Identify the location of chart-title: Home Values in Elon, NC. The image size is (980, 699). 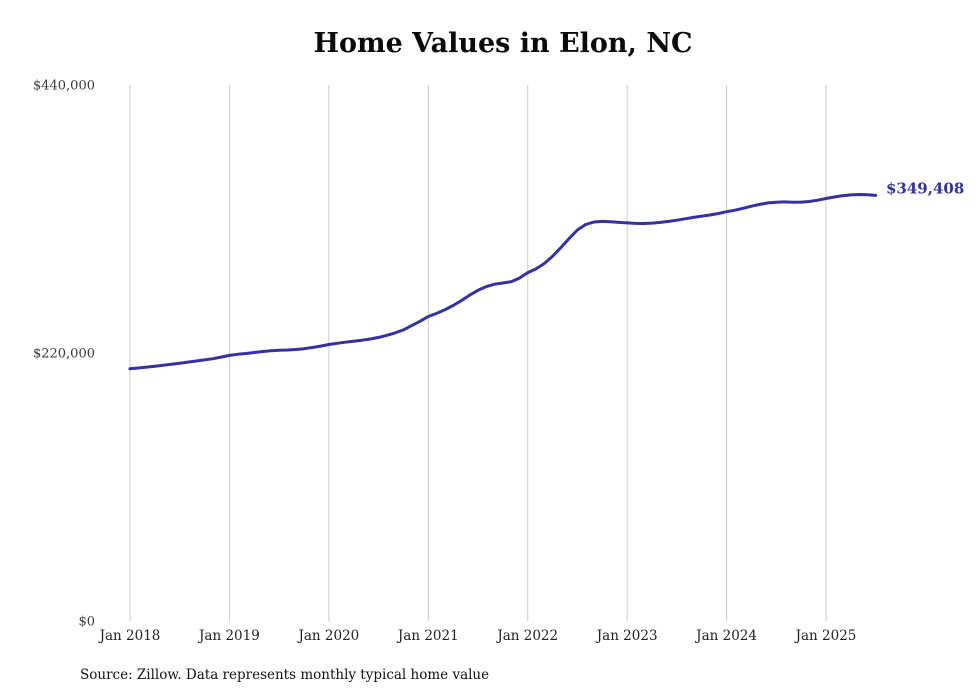
(503, 43).